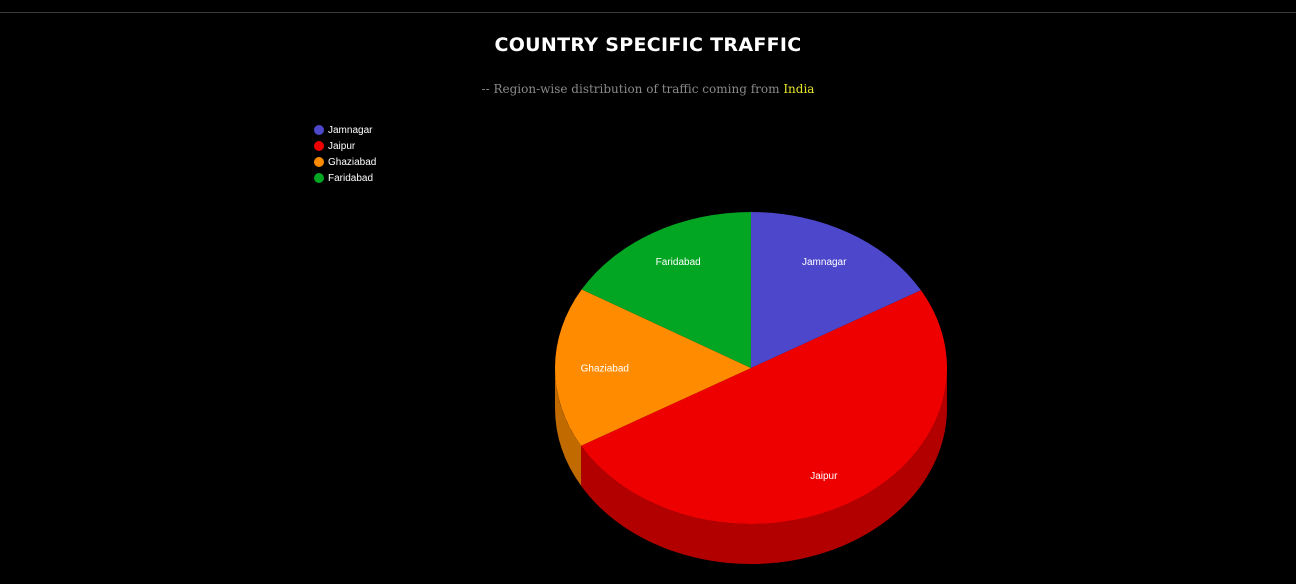 The image size is (1296, 584). Describe the element at coordinates (648, 45) in the screenshot. I see `chart-title: COUNTRY SPECIFIC TRAFFIC` at that location.